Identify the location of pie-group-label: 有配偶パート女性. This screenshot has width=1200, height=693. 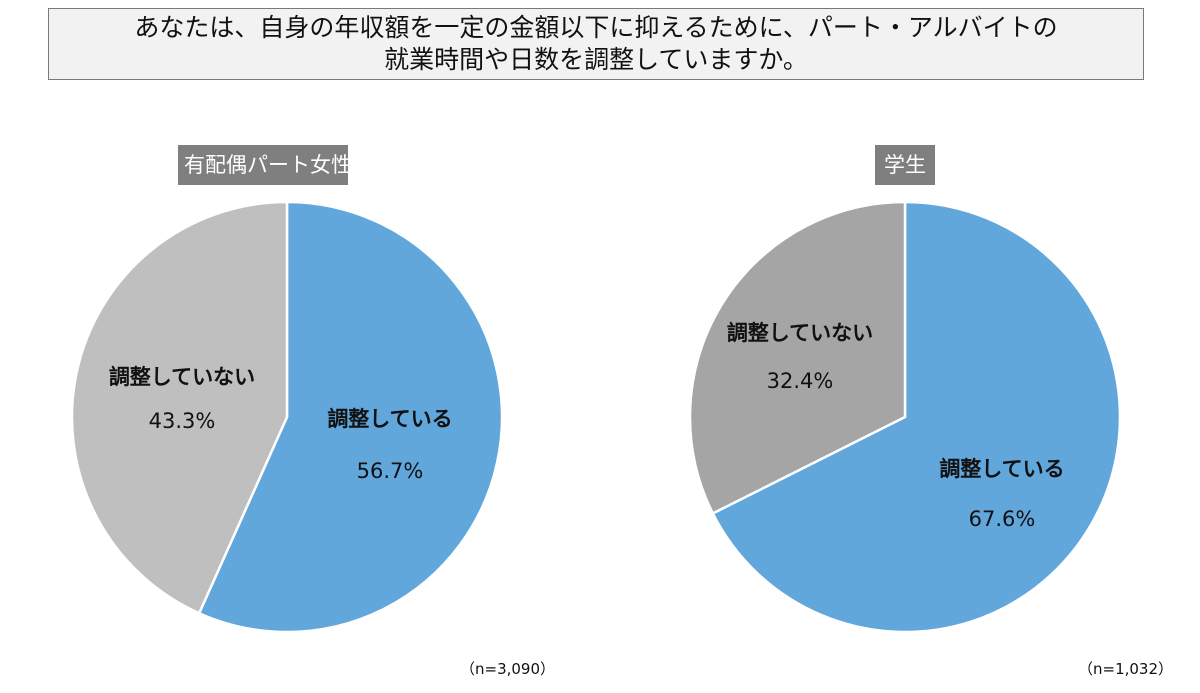
(265, 165).